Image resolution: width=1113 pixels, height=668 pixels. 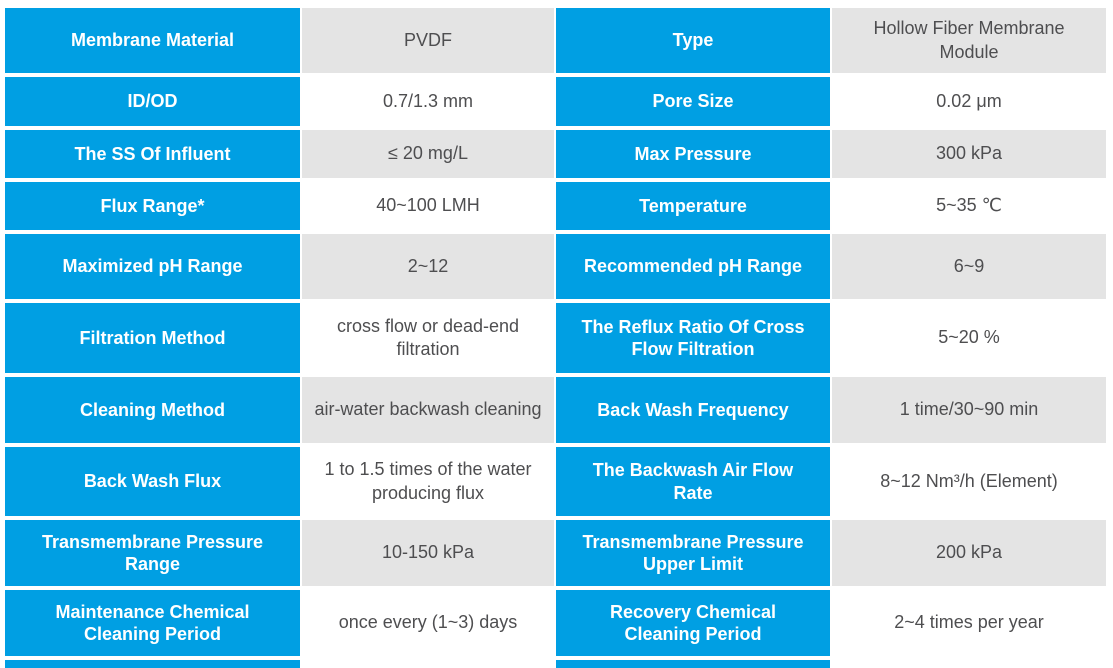 I want to click on spec-value-cell: 300 kPa, so click(x=969, y=154).